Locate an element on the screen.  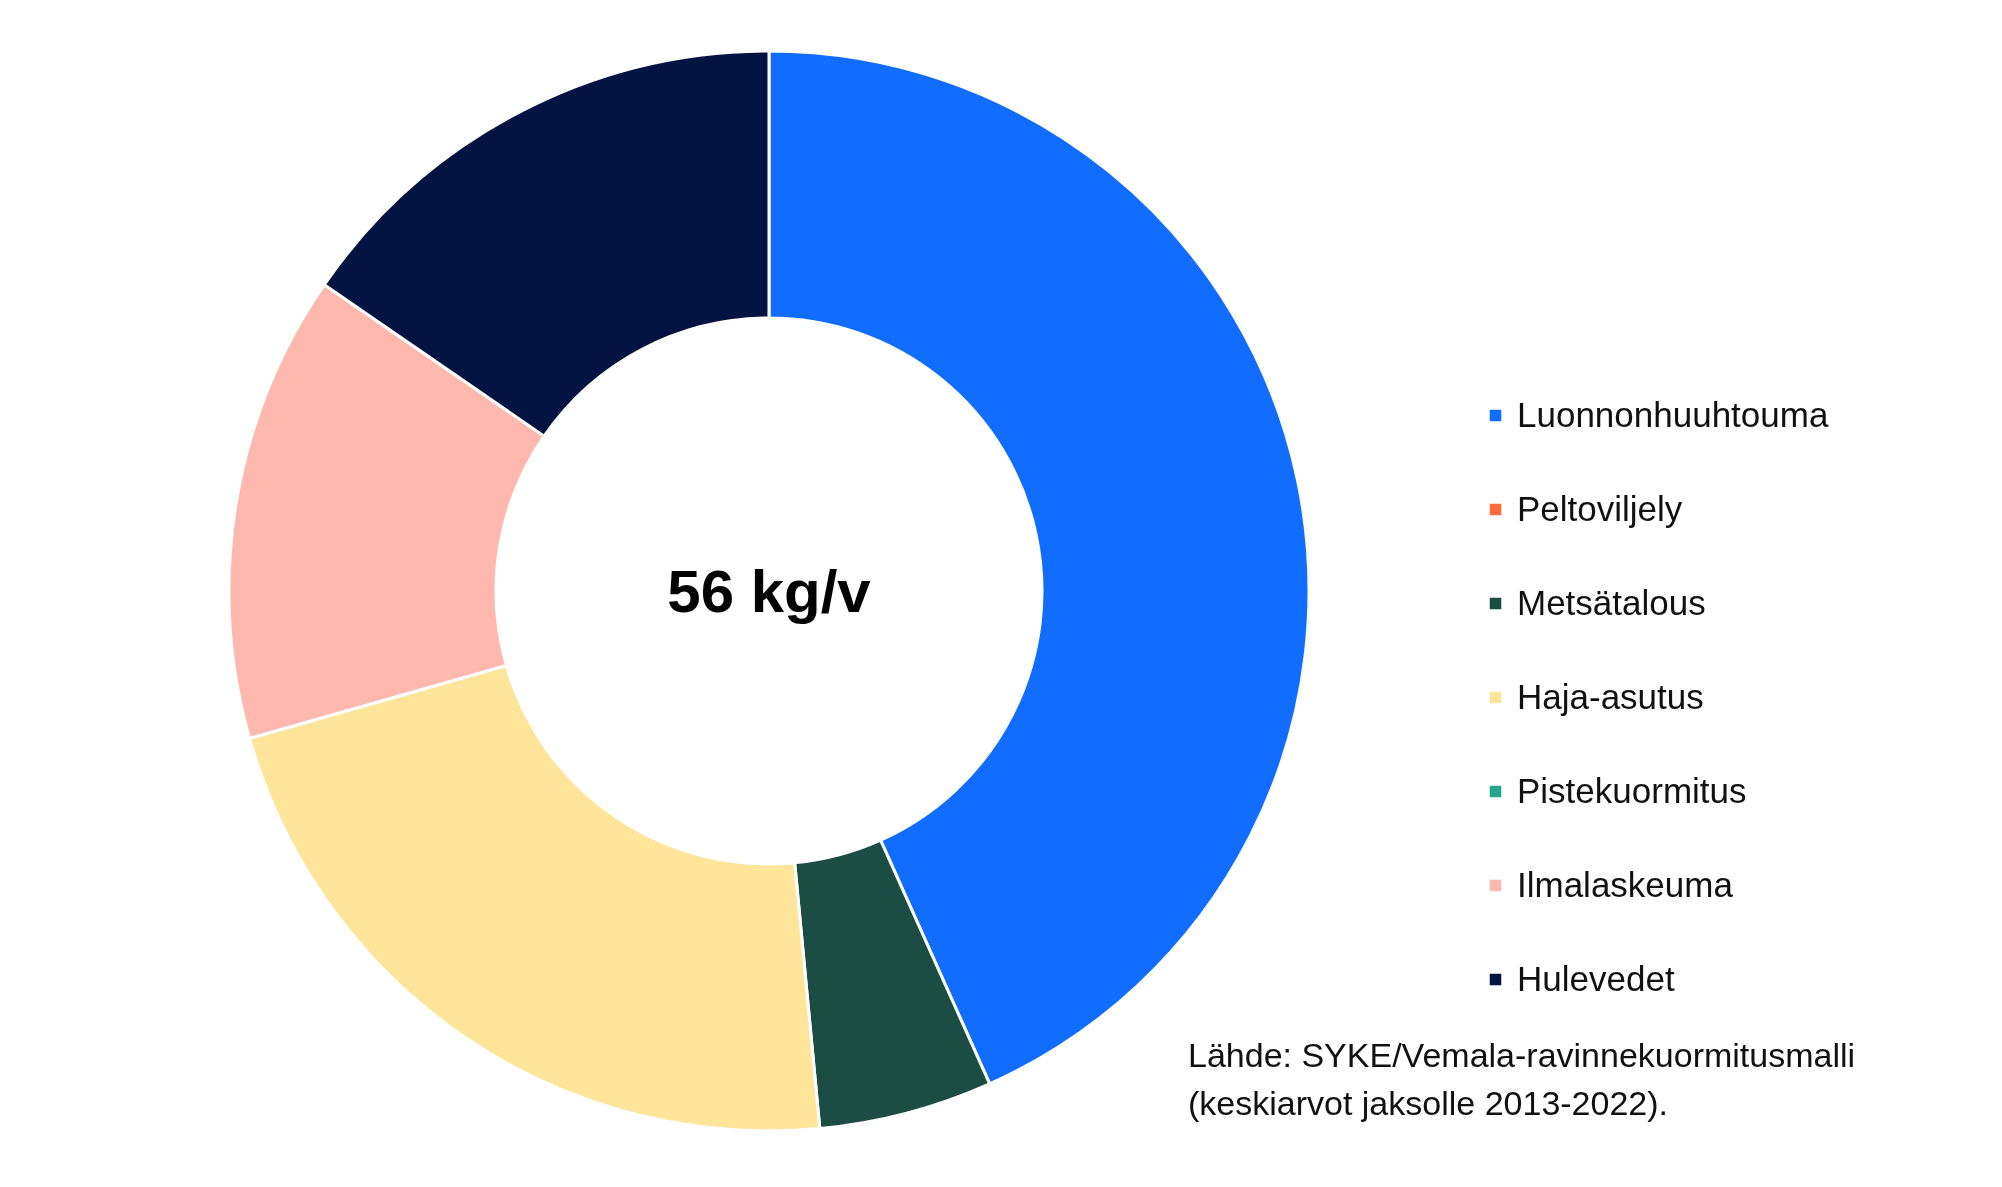
legend-label: Hulevedet is located at coordinates (1596, 978).